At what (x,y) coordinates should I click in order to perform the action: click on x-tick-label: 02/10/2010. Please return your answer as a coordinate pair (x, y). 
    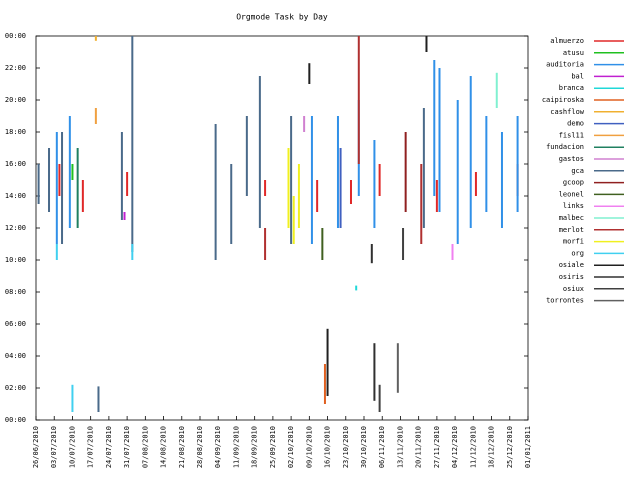
    Looking at the image, I should click on (291, 447).